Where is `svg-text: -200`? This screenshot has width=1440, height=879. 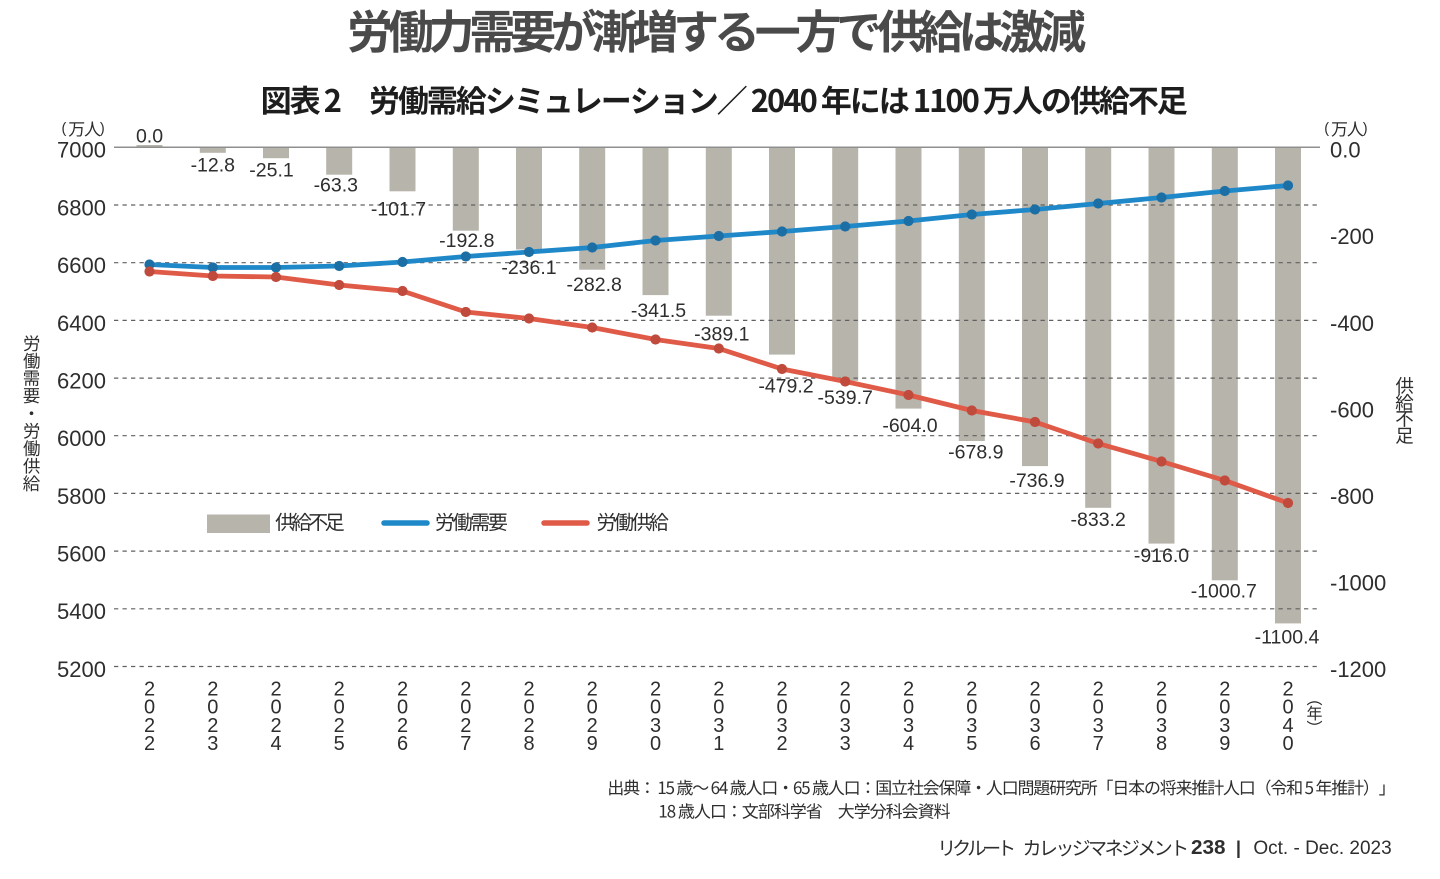
svg-text: -200 is located at coordinates (1352, 236).